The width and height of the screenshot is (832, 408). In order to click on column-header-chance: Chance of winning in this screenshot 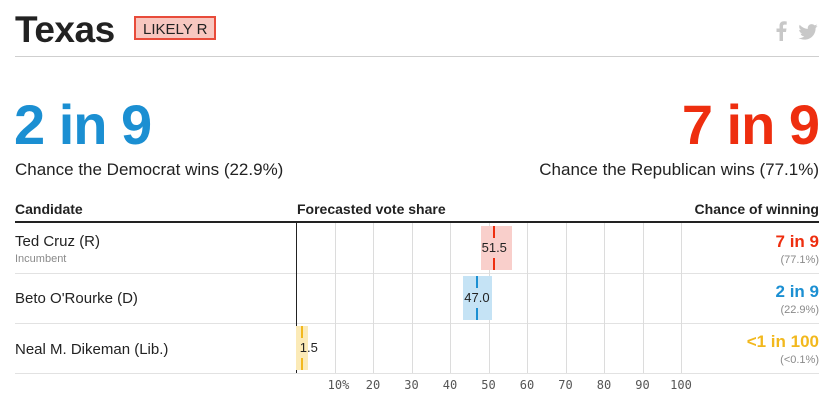, I will do `click(756, 209)`.